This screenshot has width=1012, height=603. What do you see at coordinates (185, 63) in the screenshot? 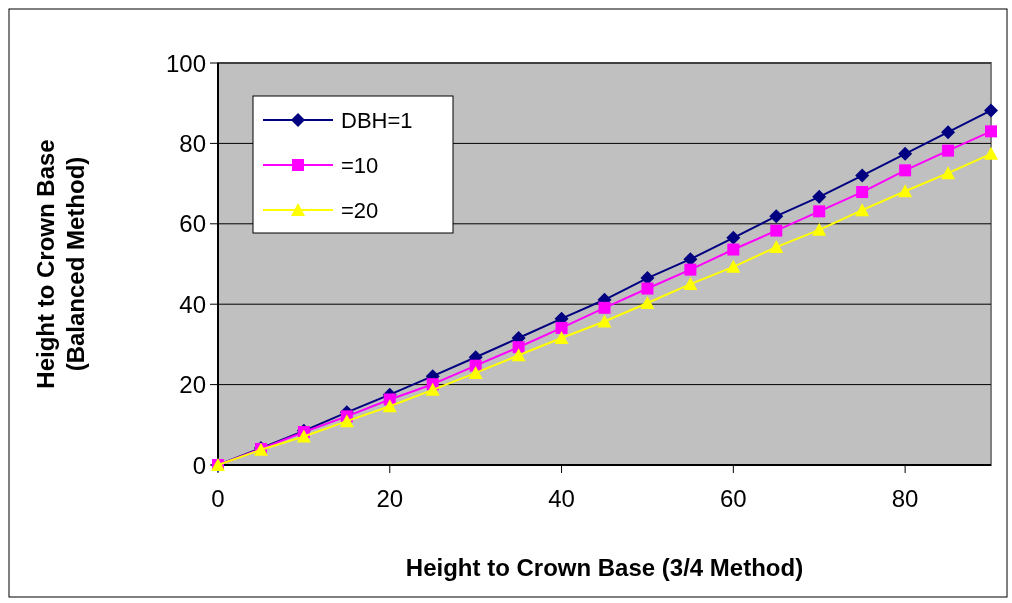
I see `y-tick-label: 100` at bounding box center [185, 63].